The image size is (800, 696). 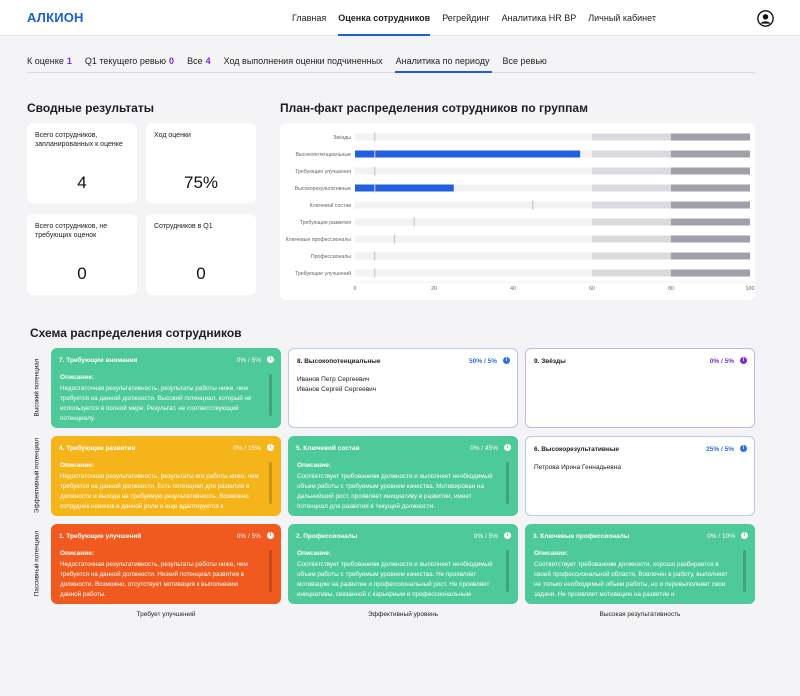 What do you see at coordinates (434, 289) in the screenshot?
I see `x-tick-label: 20` at bounding box center [434, 289].